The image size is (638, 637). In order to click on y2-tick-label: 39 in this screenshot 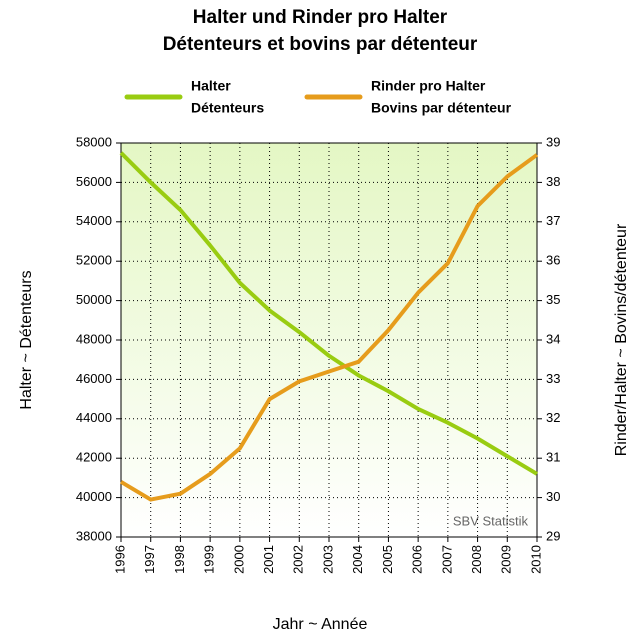, I will do `click(553, 141)`.